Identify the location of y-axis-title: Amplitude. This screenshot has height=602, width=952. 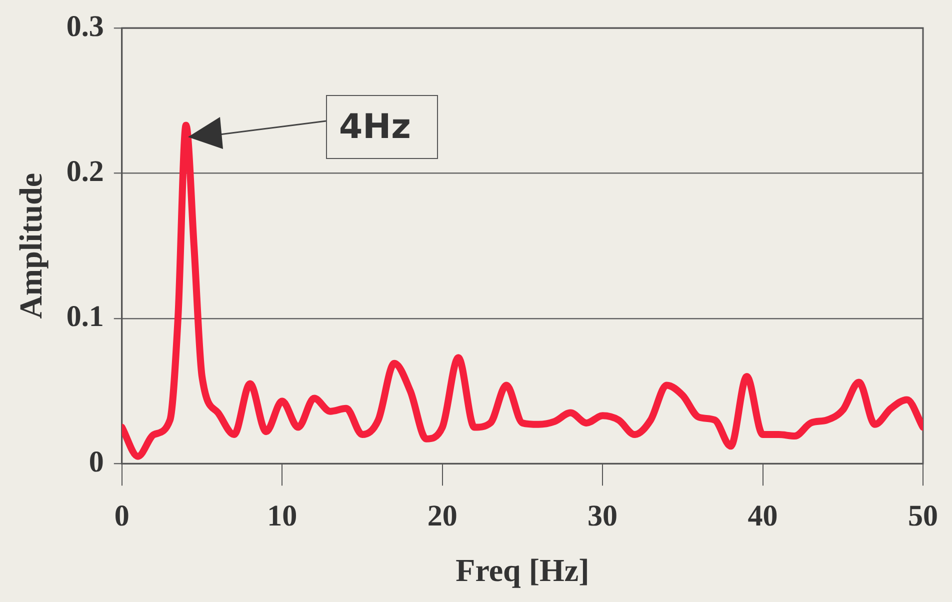
(30, 245).